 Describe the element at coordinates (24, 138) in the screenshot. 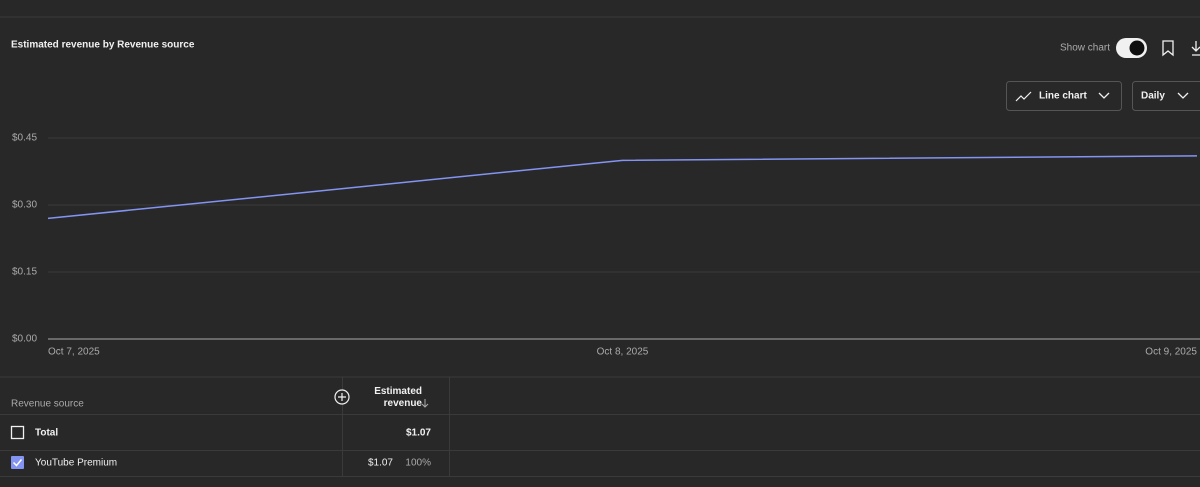

I see `y-tick-label: $0.45` at that location.